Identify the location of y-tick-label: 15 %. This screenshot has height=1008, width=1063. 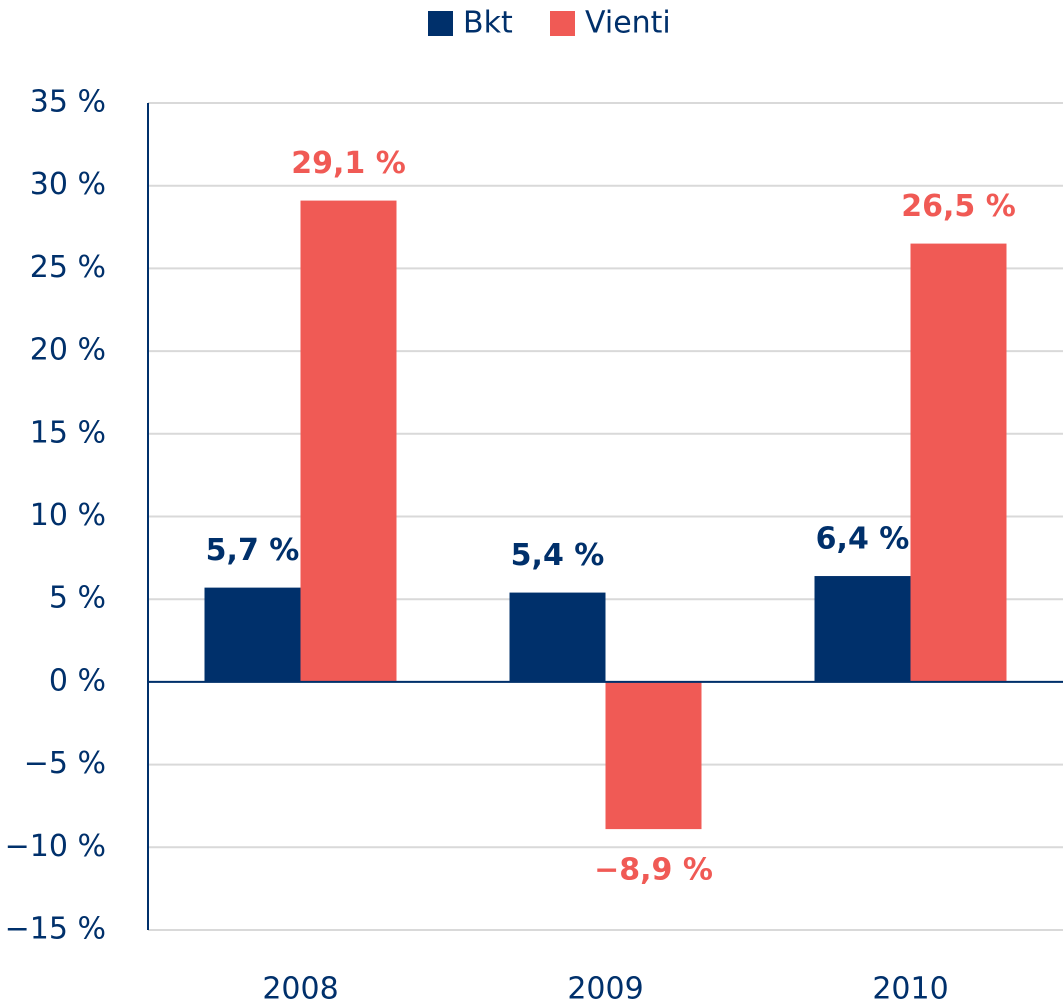
(68, 432).